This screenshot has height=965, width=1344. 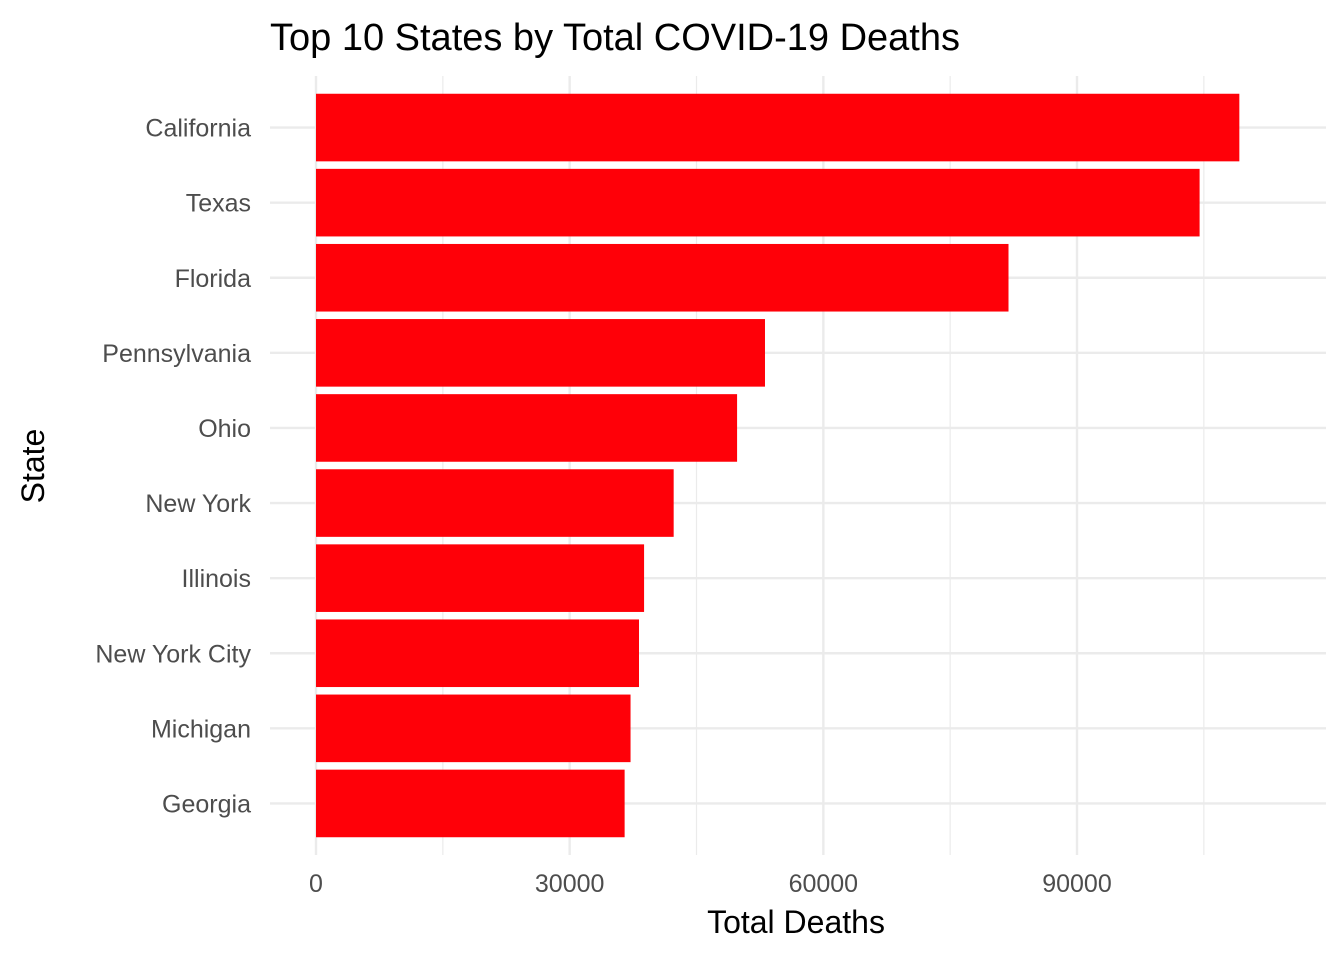 I want to click on chart-title: Top 10 States by Total COVID-19 Deaths, so click(x=615, y=38).